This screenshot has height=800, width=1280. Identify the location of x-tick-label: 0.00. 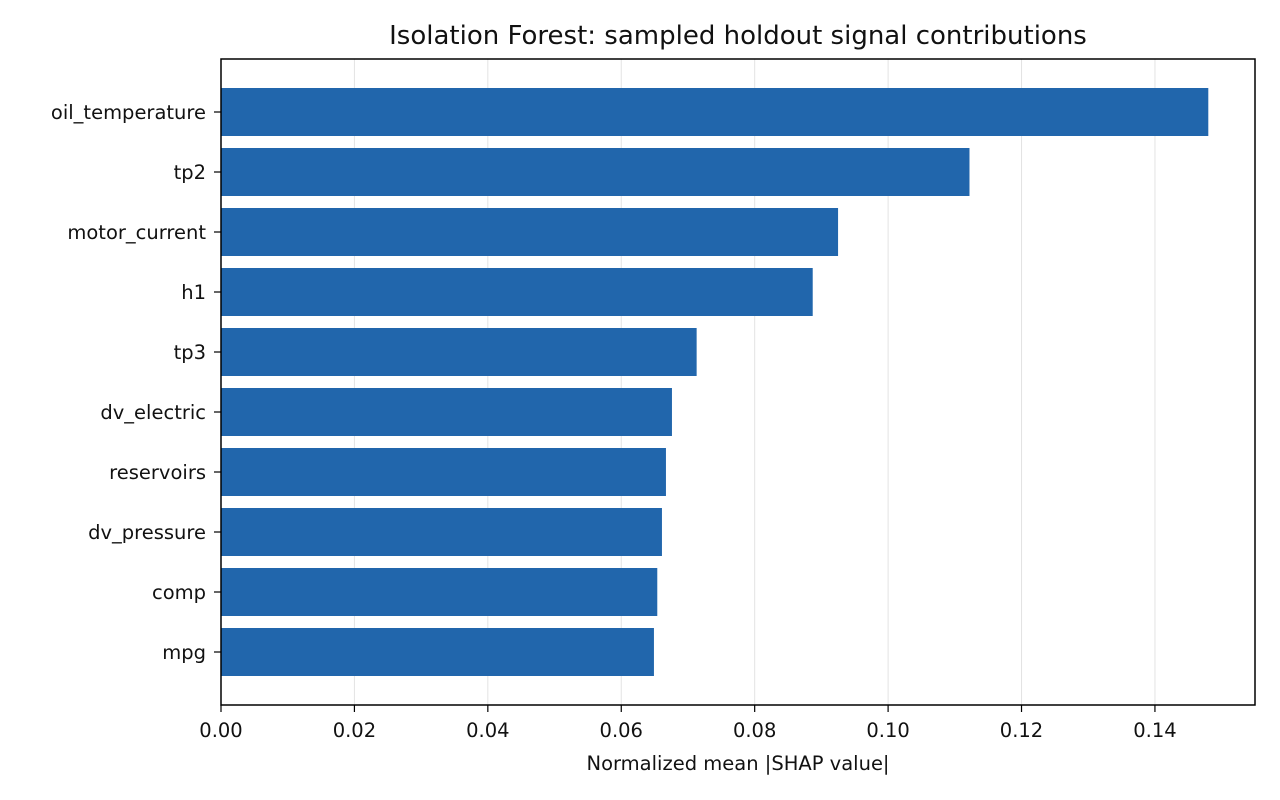
(220, 730).